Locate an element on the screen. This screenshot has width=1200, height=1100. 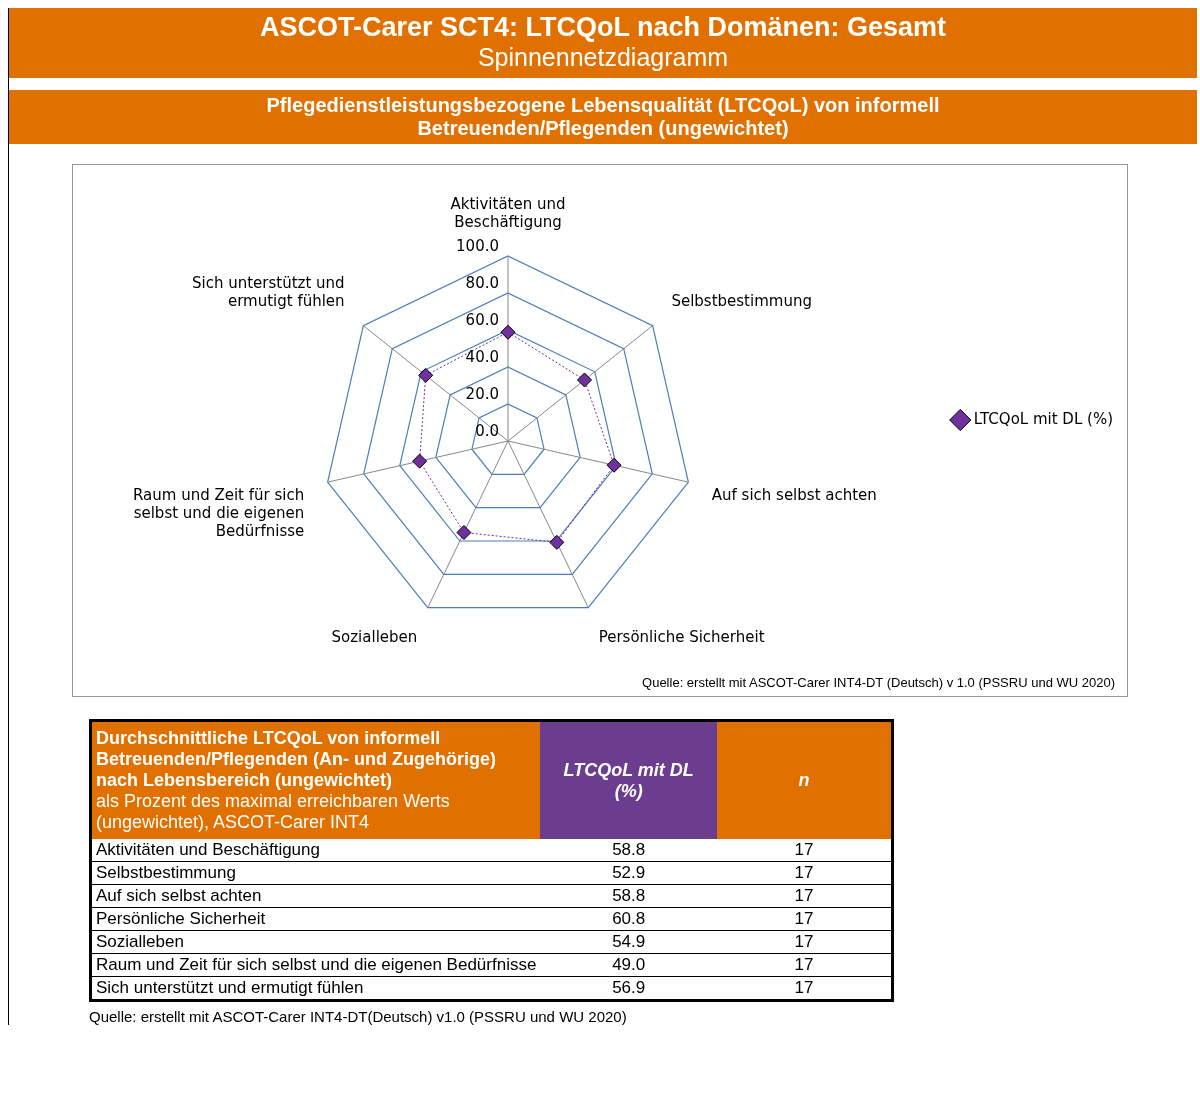
category-label: Sozialleben is located at coordinates (315, 942).